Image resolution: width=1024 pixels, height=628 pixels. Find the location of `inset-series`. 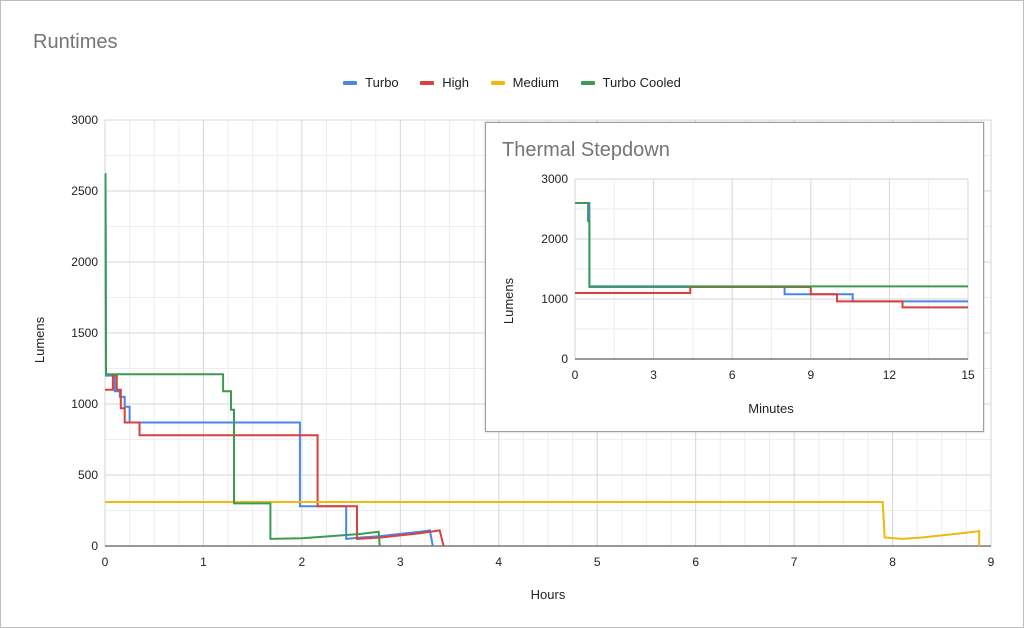

inset-series is located at coordinates (771, 255).